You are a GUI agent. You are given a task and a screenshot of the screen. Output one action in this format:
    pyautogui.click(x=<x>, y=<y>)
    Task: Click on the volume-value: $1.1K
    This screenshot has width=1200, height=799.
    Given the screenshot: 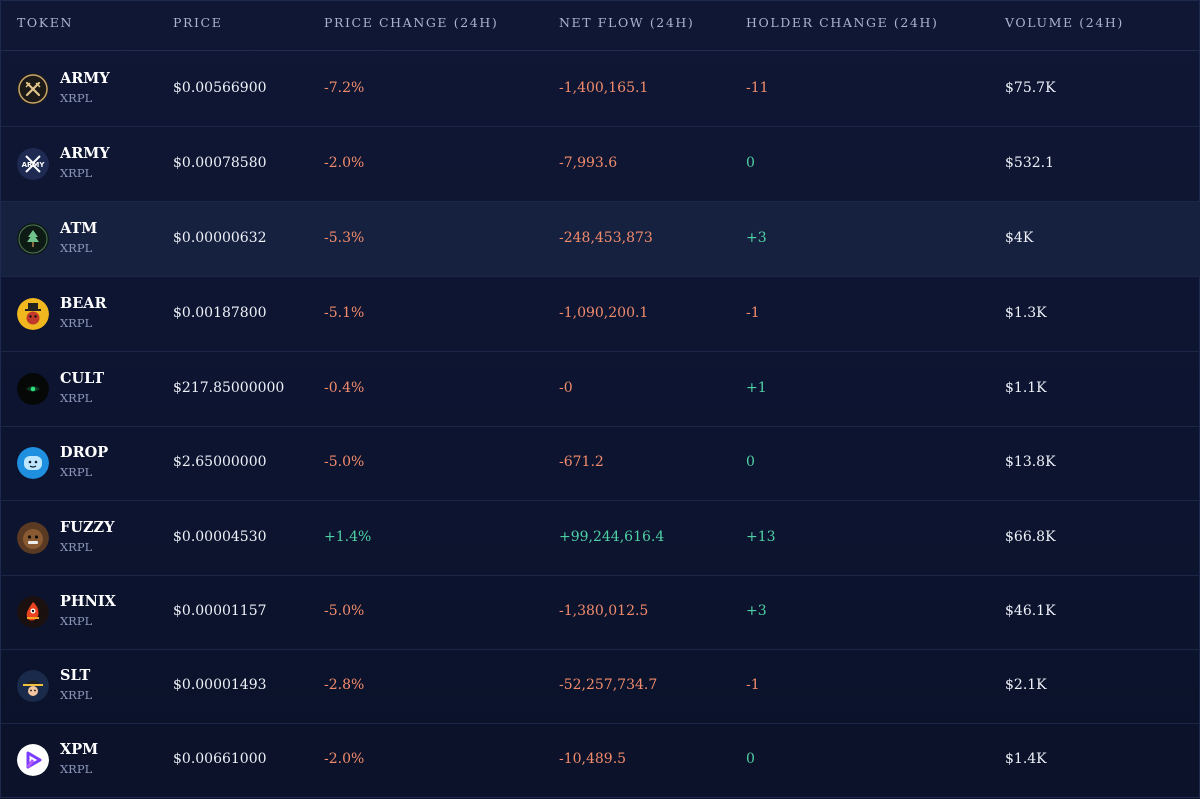 What is the action you would take?
    pyautogui.click(x=1026, y=388)
    